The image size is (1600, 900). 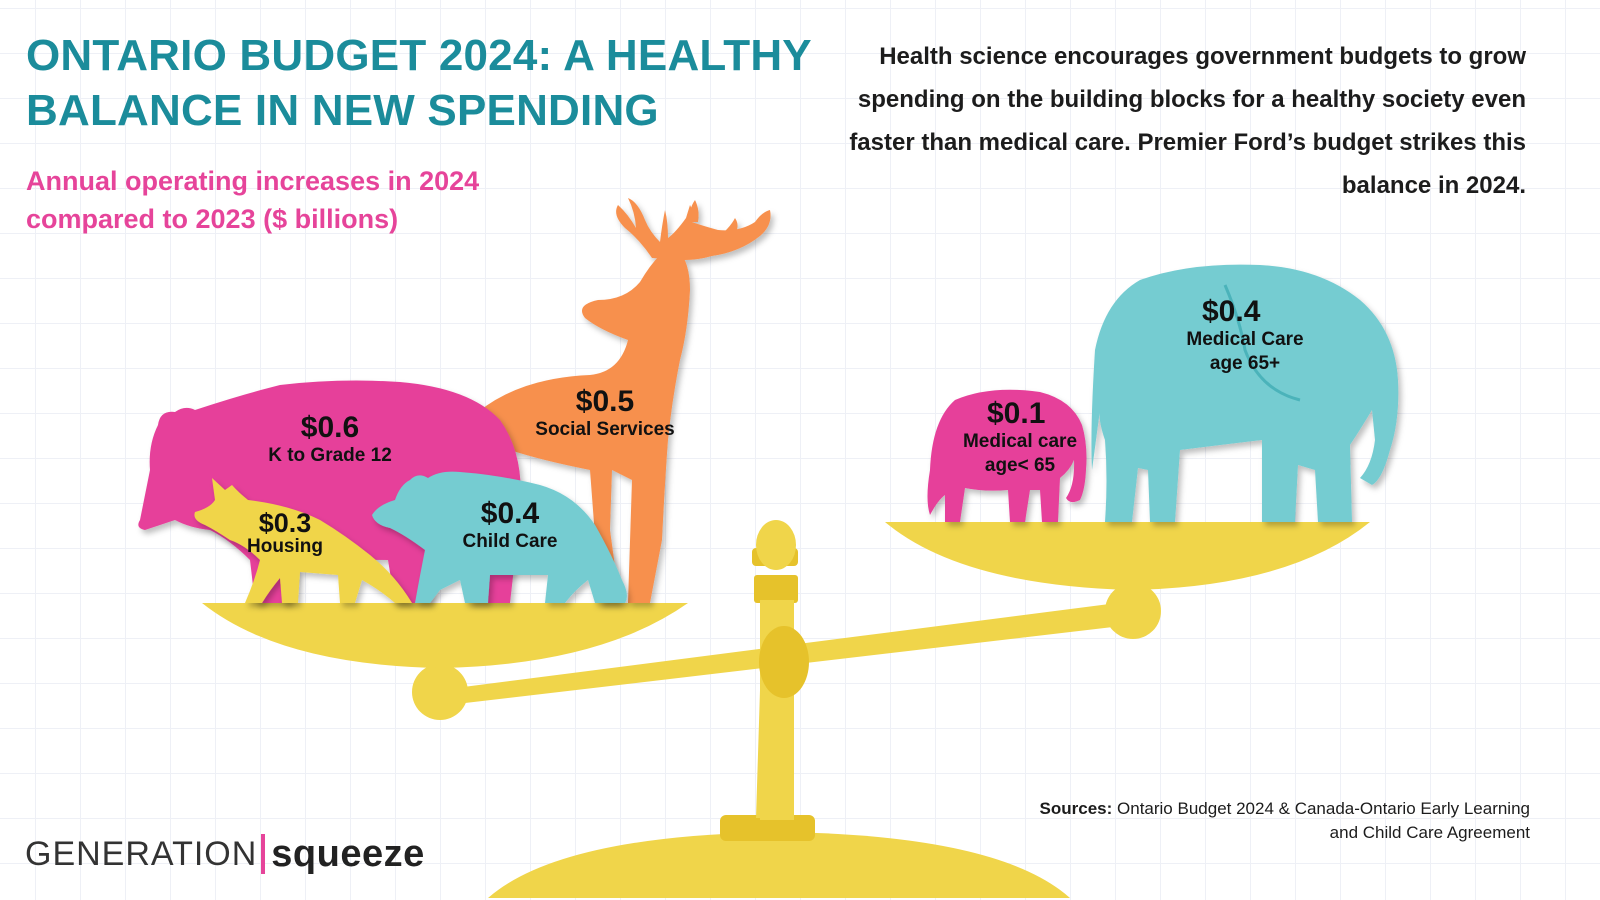 What do you see at coordinates (1245, 339) in the screenshot?
I see `medical-65-plus-category-line1: Medical Care` at bounding box center [1245, 339].